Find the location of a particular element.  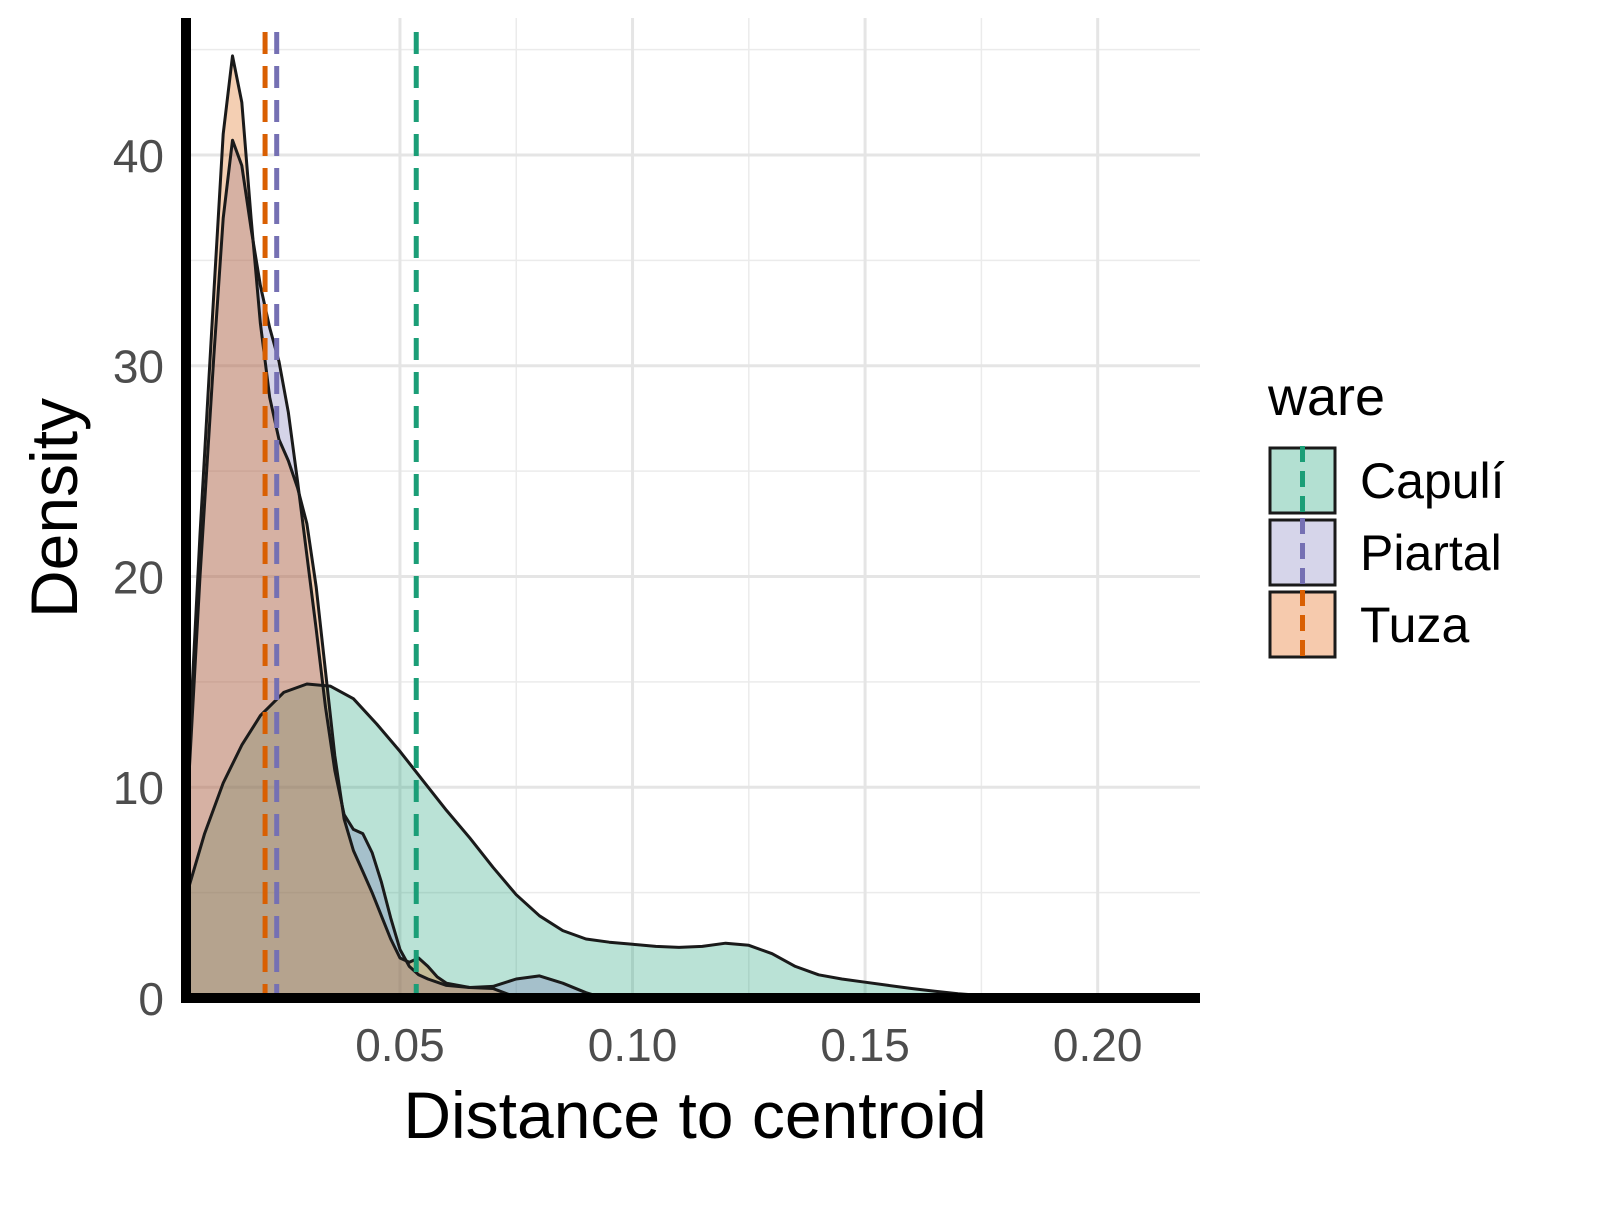

x-tick-label: 0.20 is located at coordinates (1098, 1045).